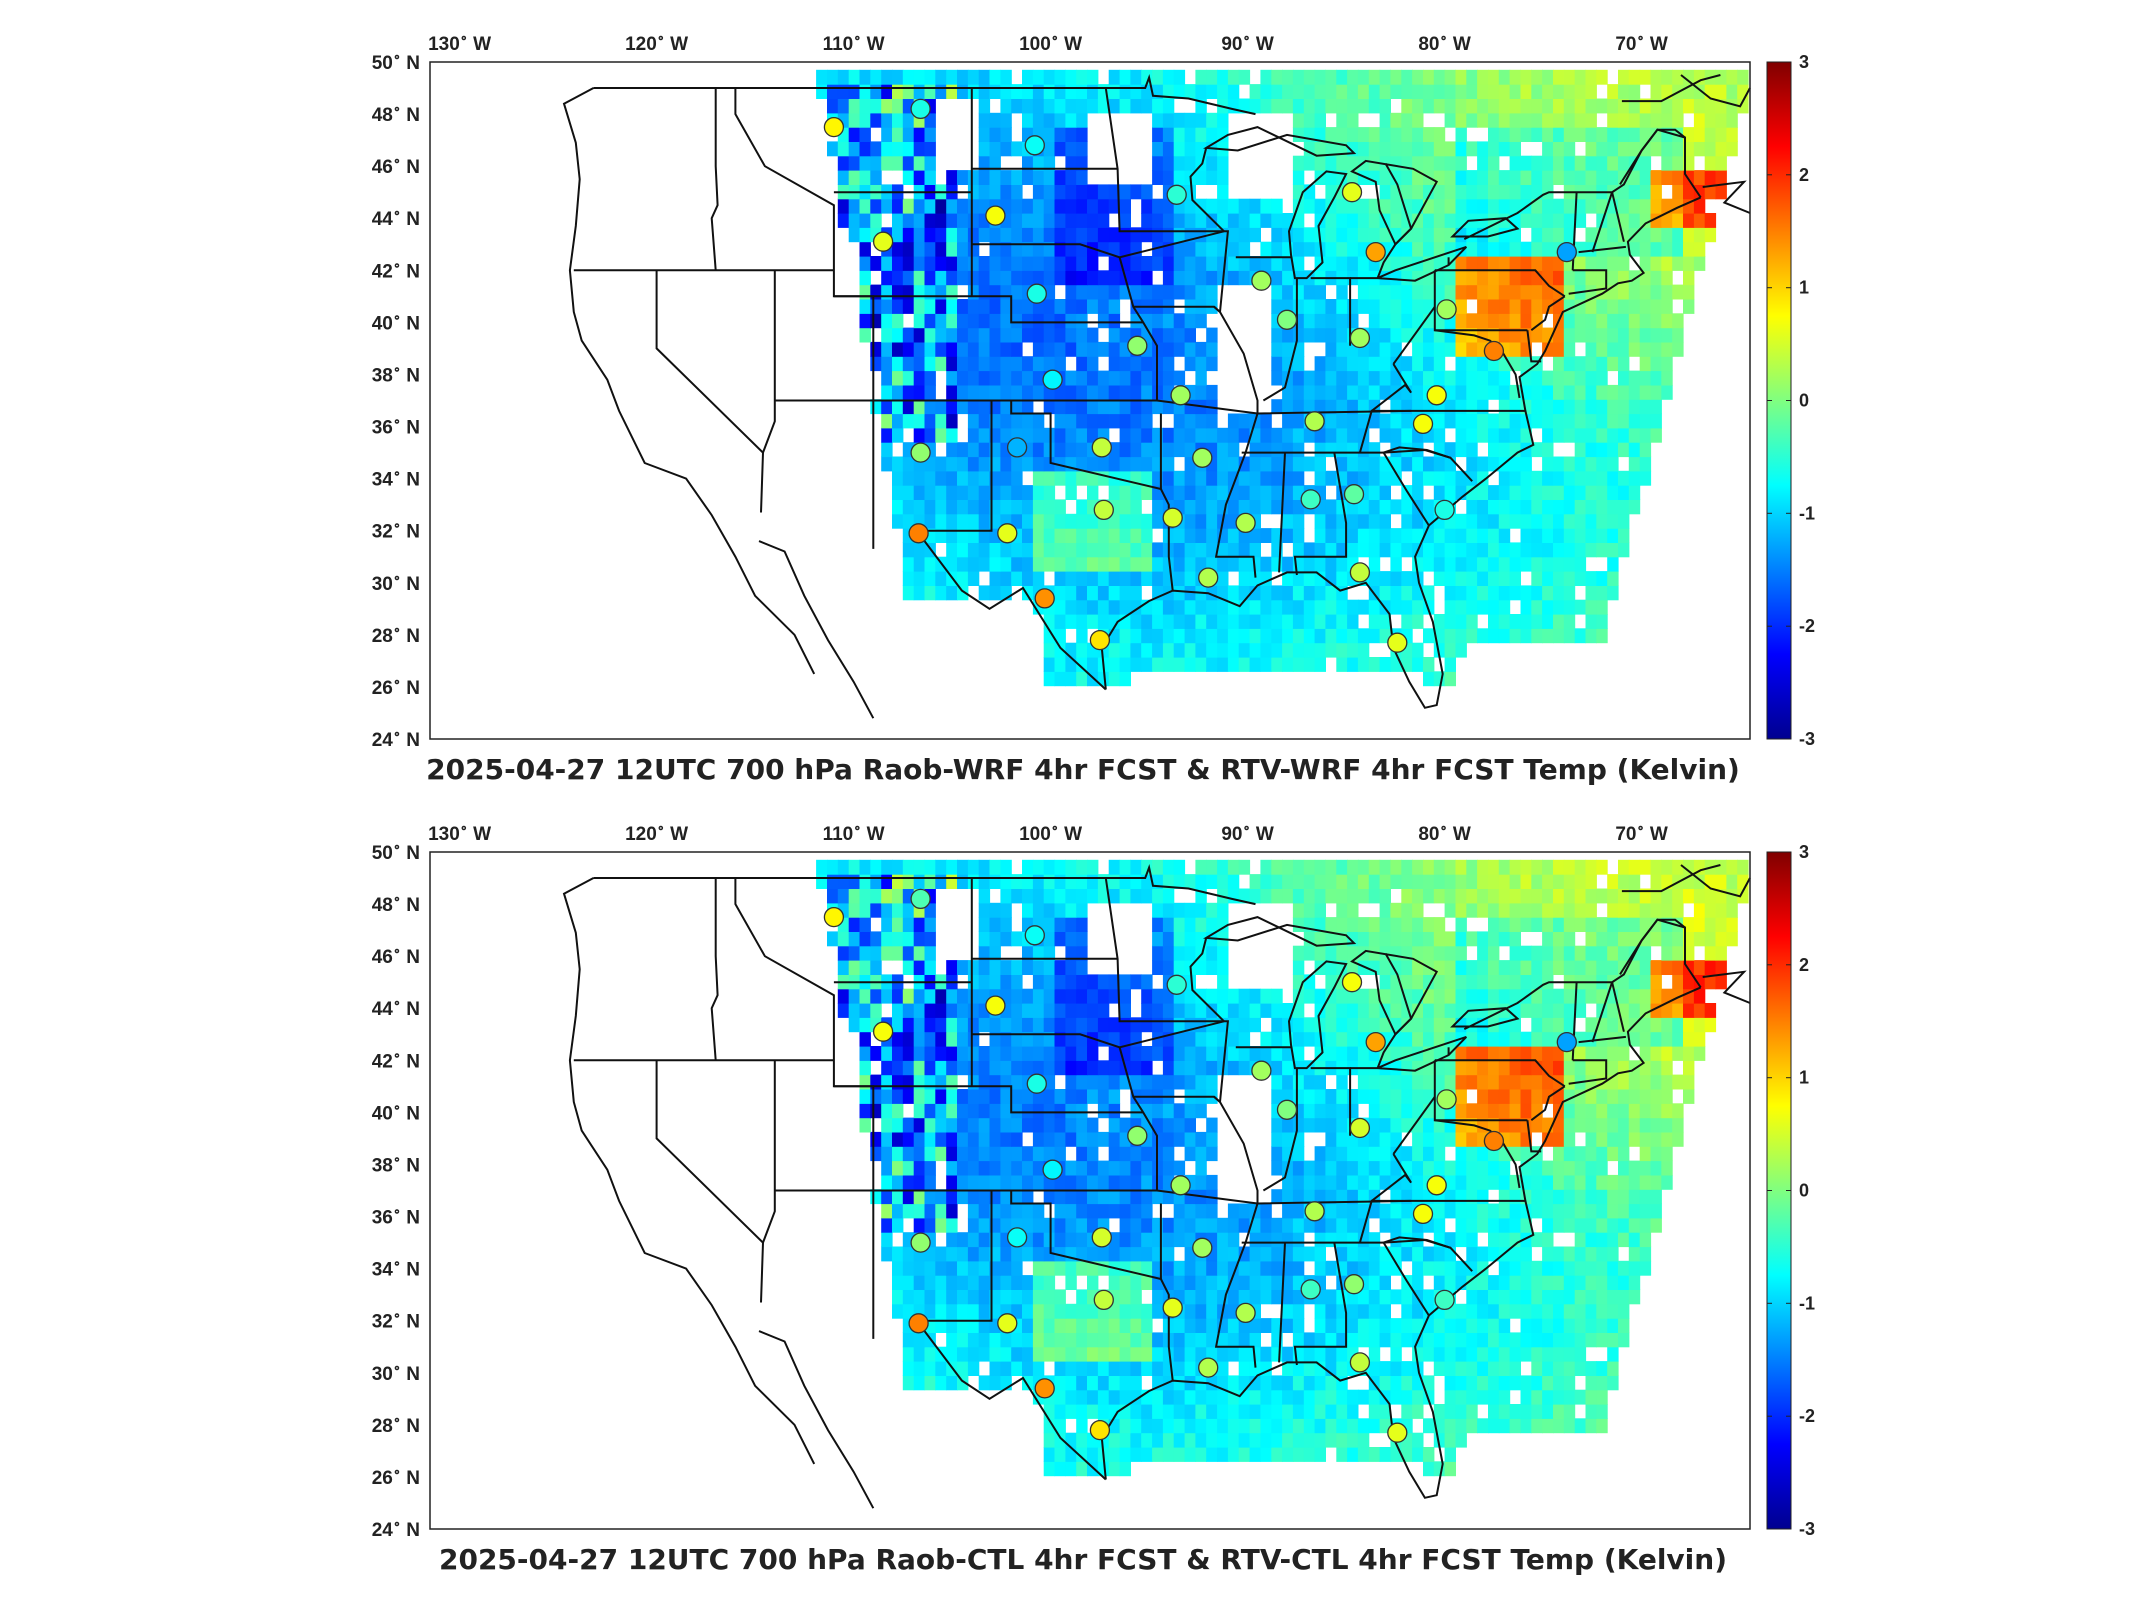 The image size is (2133, 1600). I want to click on colorbar-tick-label: 3, so click(1804, 62).